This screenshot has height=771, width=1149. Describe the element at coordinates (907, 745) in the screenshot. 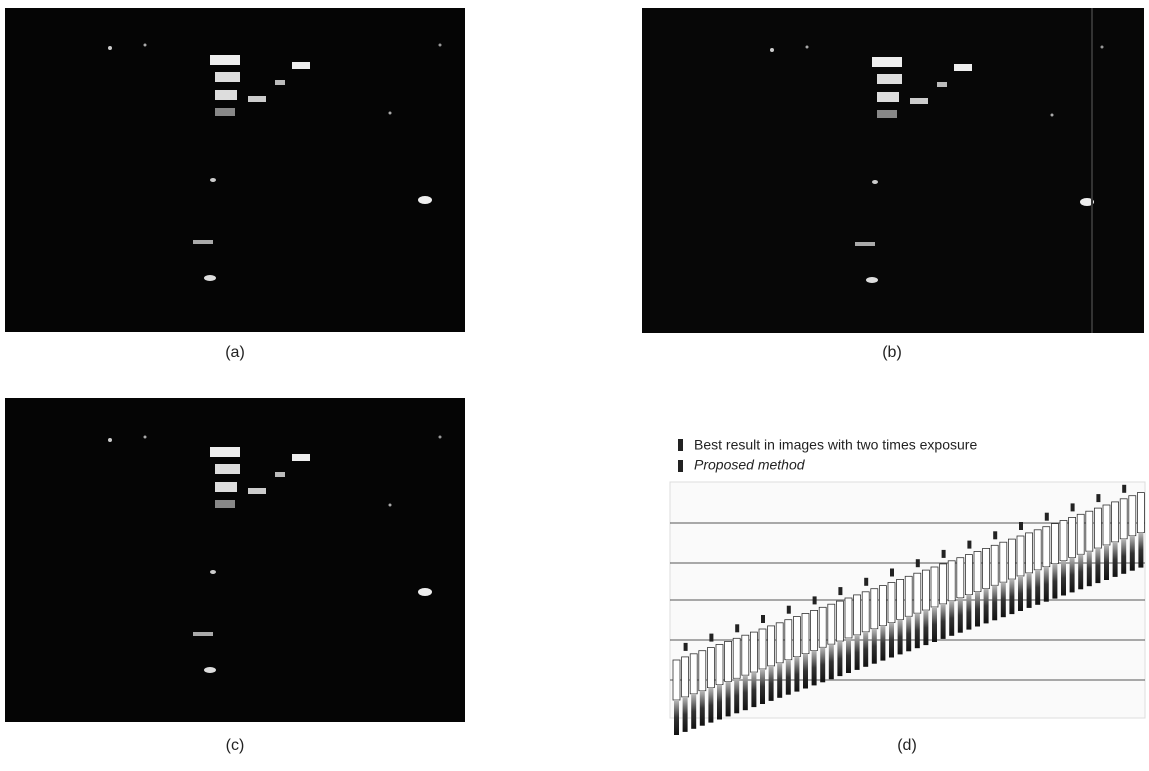

I see `caption: (d)` at that location.